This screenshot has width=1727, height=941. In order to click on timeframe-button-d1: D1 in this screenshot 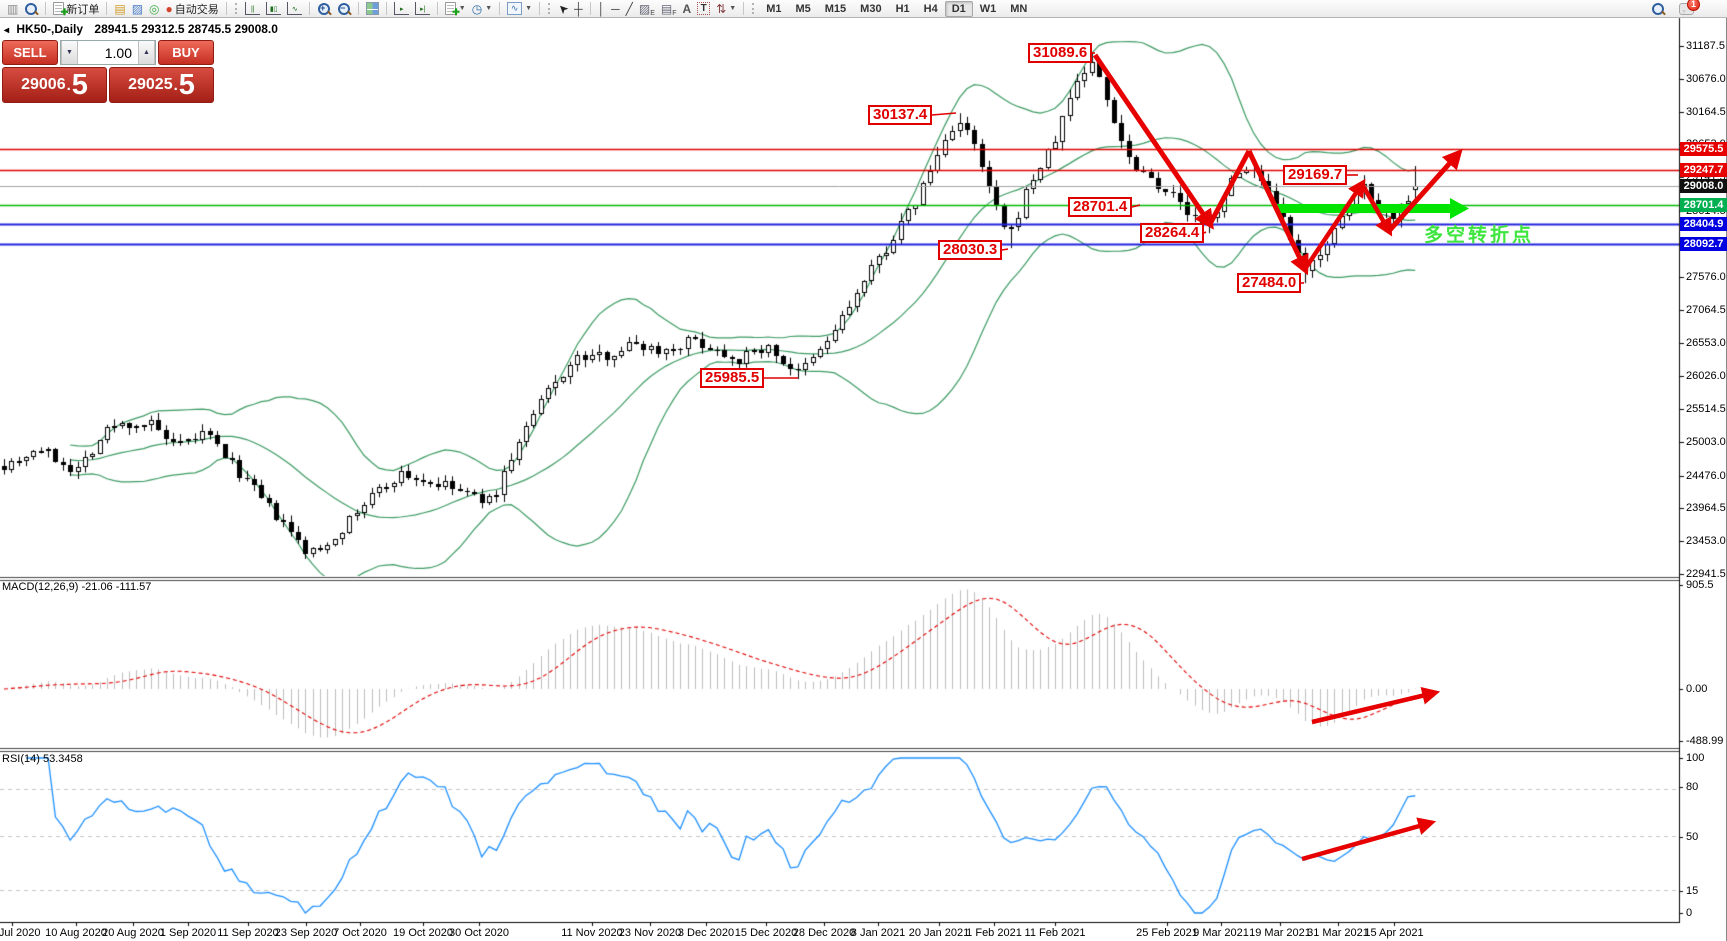, I will do `click(958, 8)`.